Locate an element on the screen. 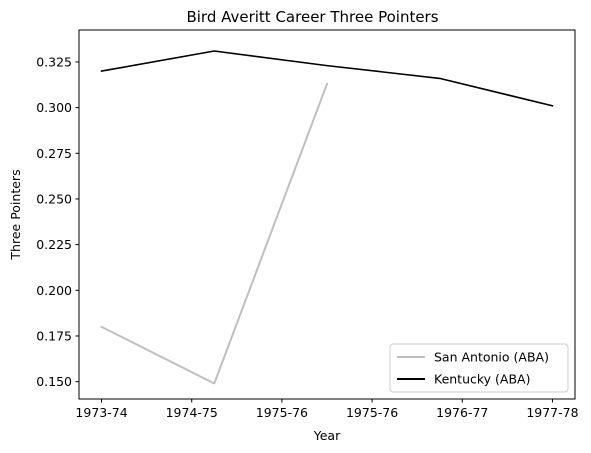  y-tick-label: 0.325 is located at coordinates (54, 61).